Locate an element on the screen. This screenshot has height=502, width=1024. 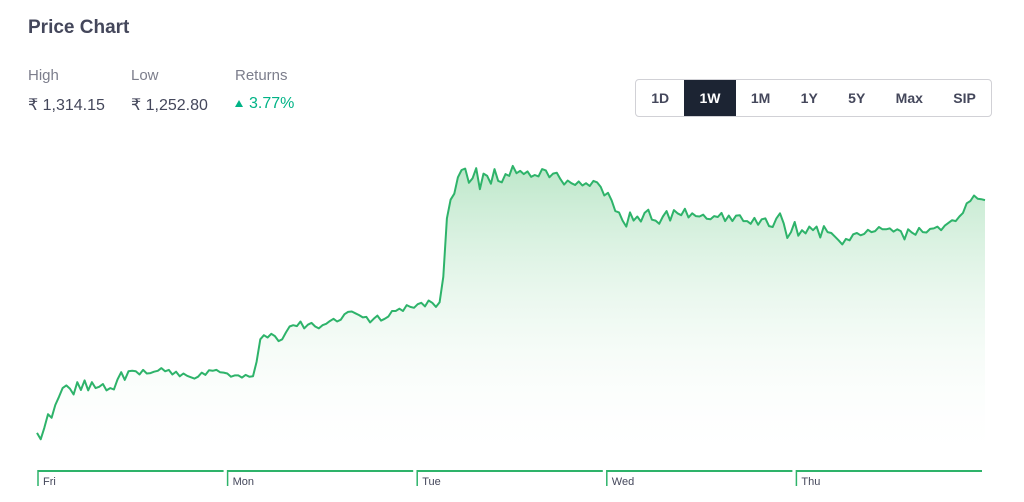
triangle-up-icon is located at coordinates (239, 103).